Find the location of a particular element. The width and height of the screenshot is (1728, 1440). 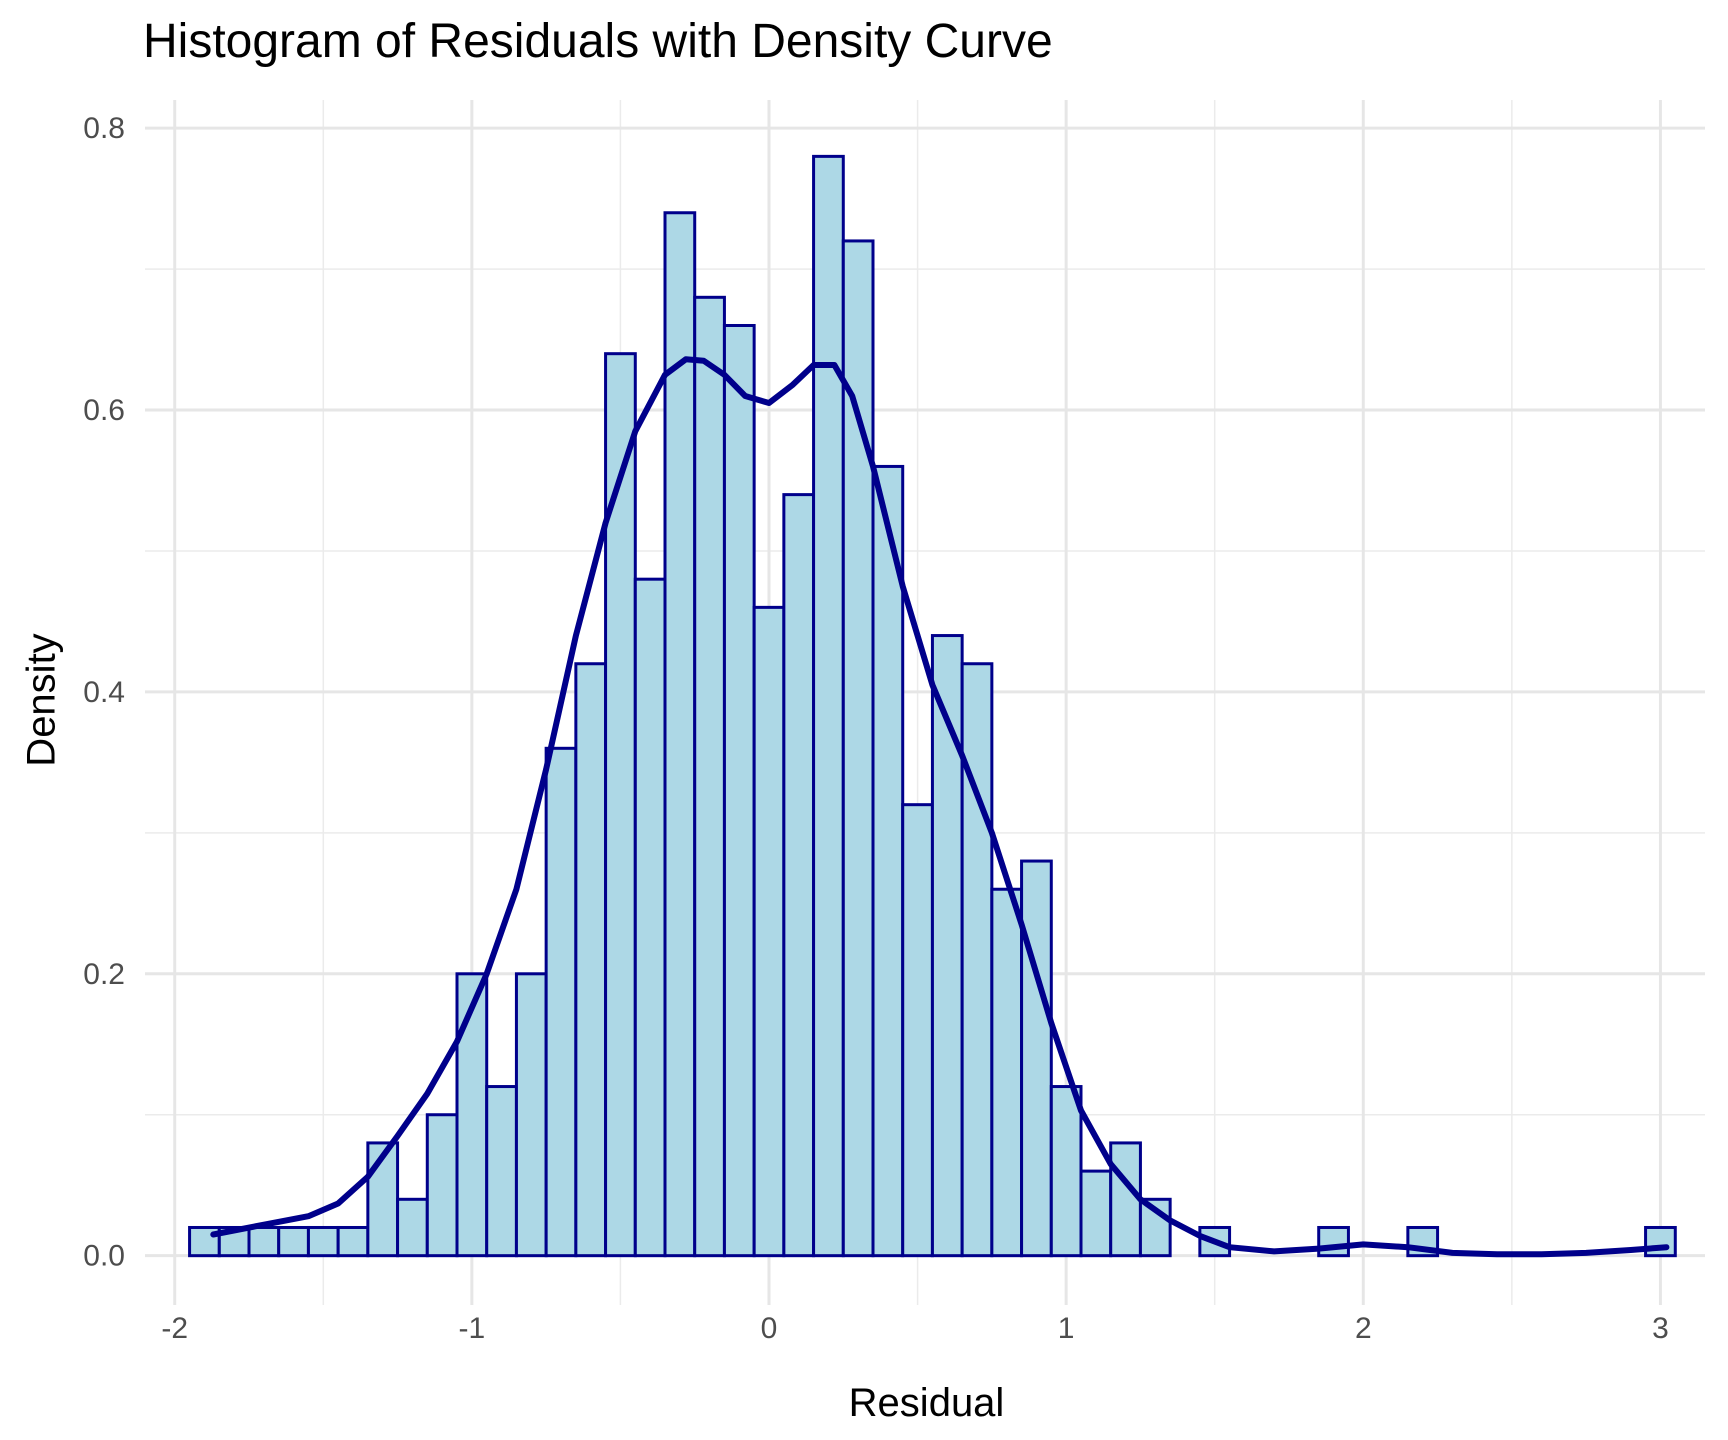

x-tick-label: 2 is located at coordinates (1363, 1328).